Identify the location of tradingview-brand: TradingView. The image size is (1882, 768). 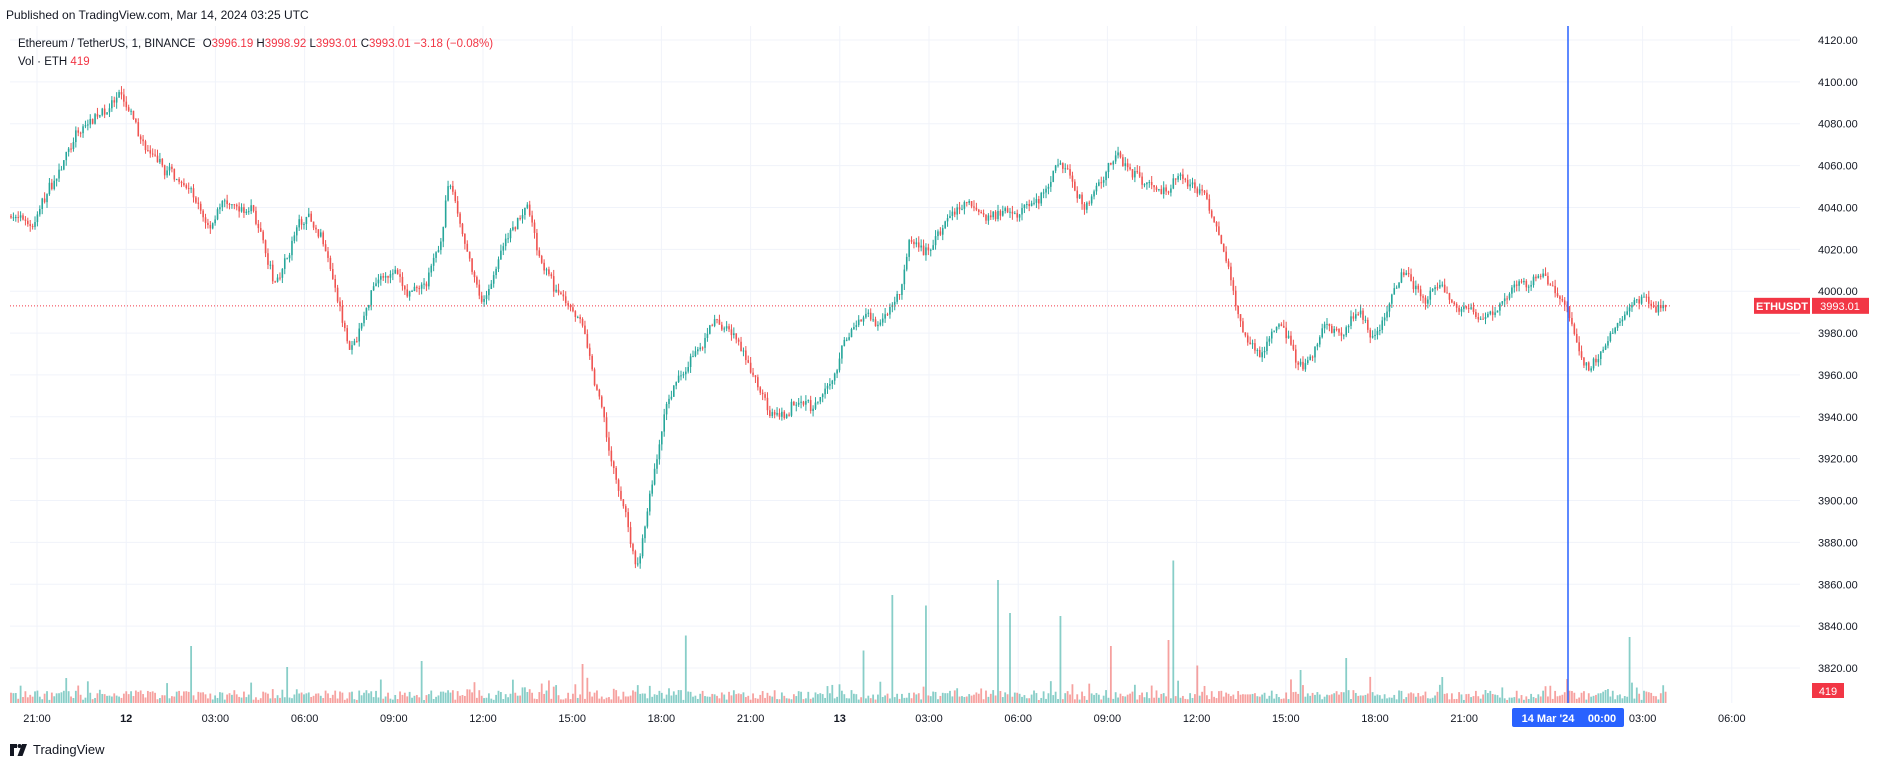
(57, 749).